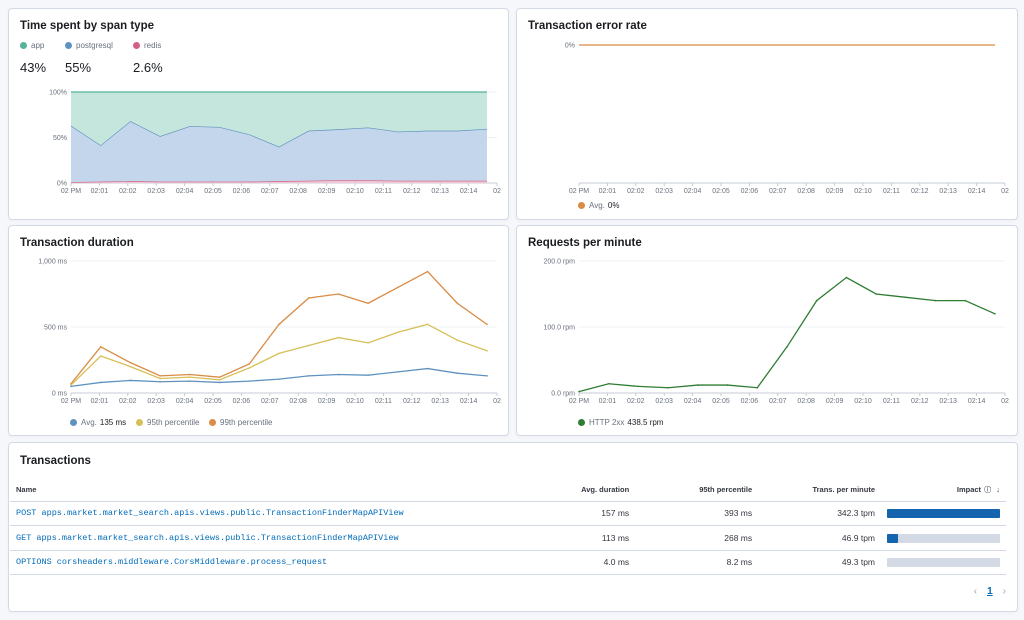  What do you see at coordinates (55, 461) in the screenshot?
I see `panel-title: Transactions` at bounding box center [55, 461].